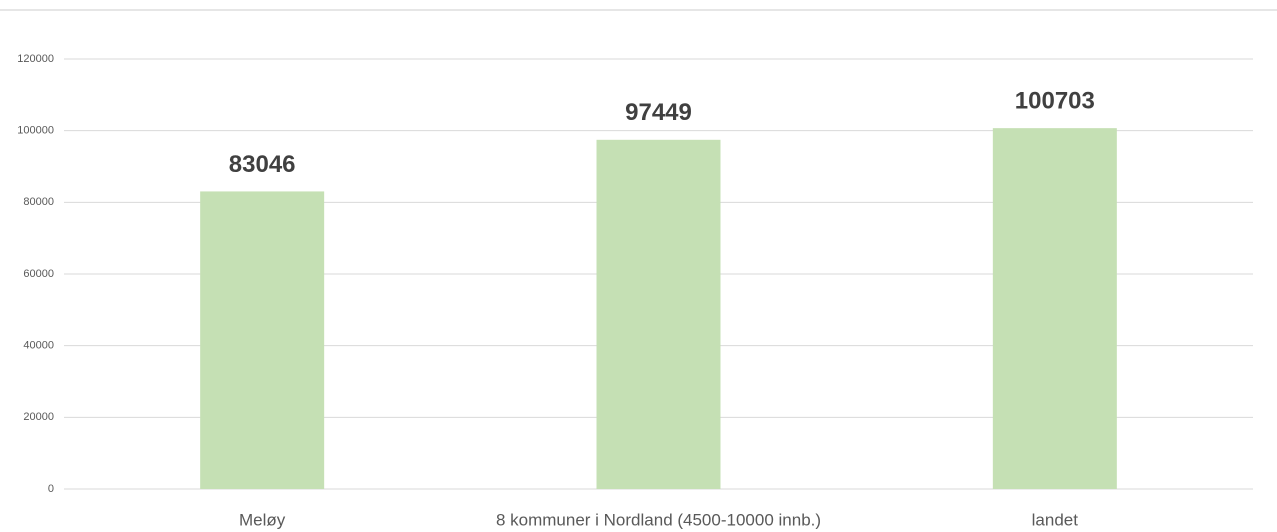 The width and height of the screenshot is (1277, 532). Describe the element at coordinates (38, 417) in the screenshot. I see `y-tick-label: 20000` at that location.